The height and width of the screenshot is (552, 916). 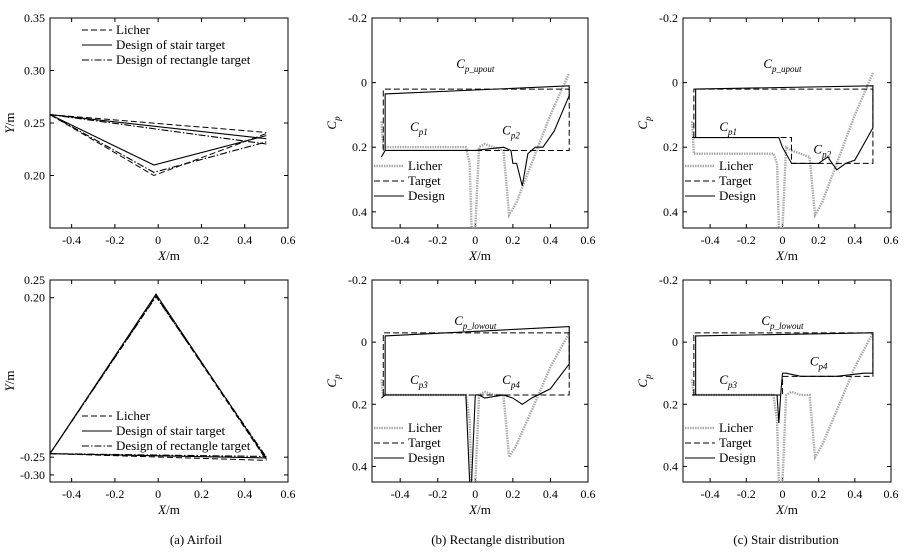 I want to click on y-tick-label: 0.30, so click(x=34, y=71).